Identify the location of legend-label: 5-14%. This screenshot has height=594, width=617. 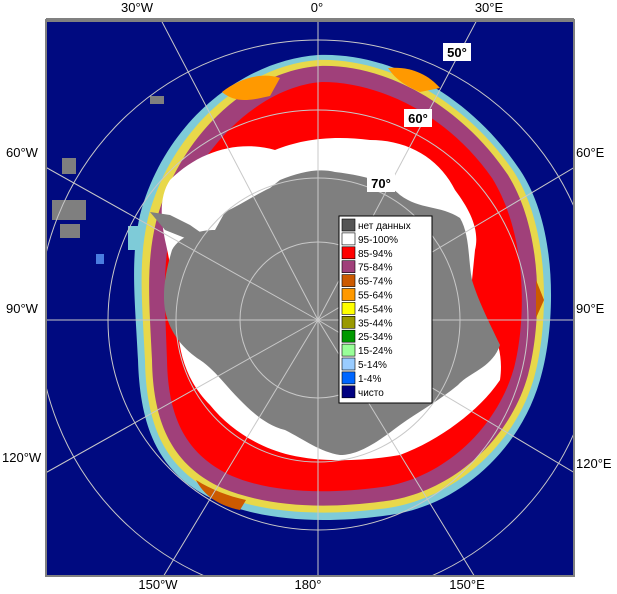
(372, 365).